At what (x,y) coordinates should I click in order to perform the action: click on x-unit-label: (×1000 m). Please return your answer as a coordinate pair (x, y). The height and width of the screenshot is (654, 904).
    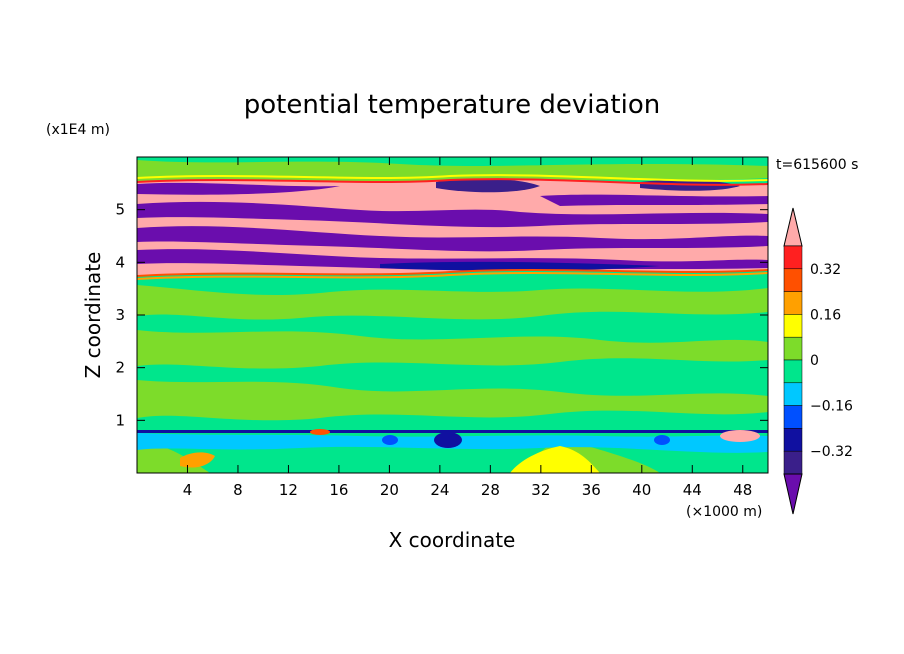
    Looking at the image, I should click on (724, 512).